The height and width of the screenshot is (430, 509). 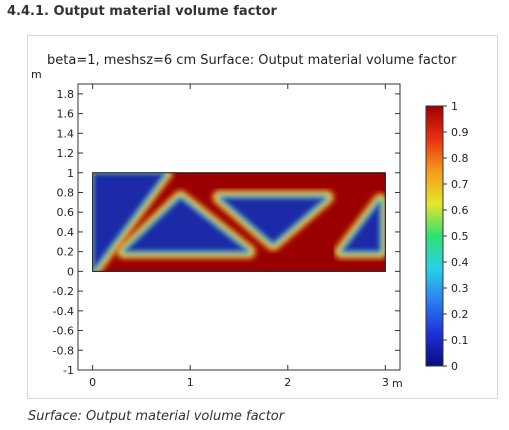 What do you see at coordinates (460, 132) in the screenshot?
I see `colorbar-tick-label: 0.9` at bounding box center [460, 132].